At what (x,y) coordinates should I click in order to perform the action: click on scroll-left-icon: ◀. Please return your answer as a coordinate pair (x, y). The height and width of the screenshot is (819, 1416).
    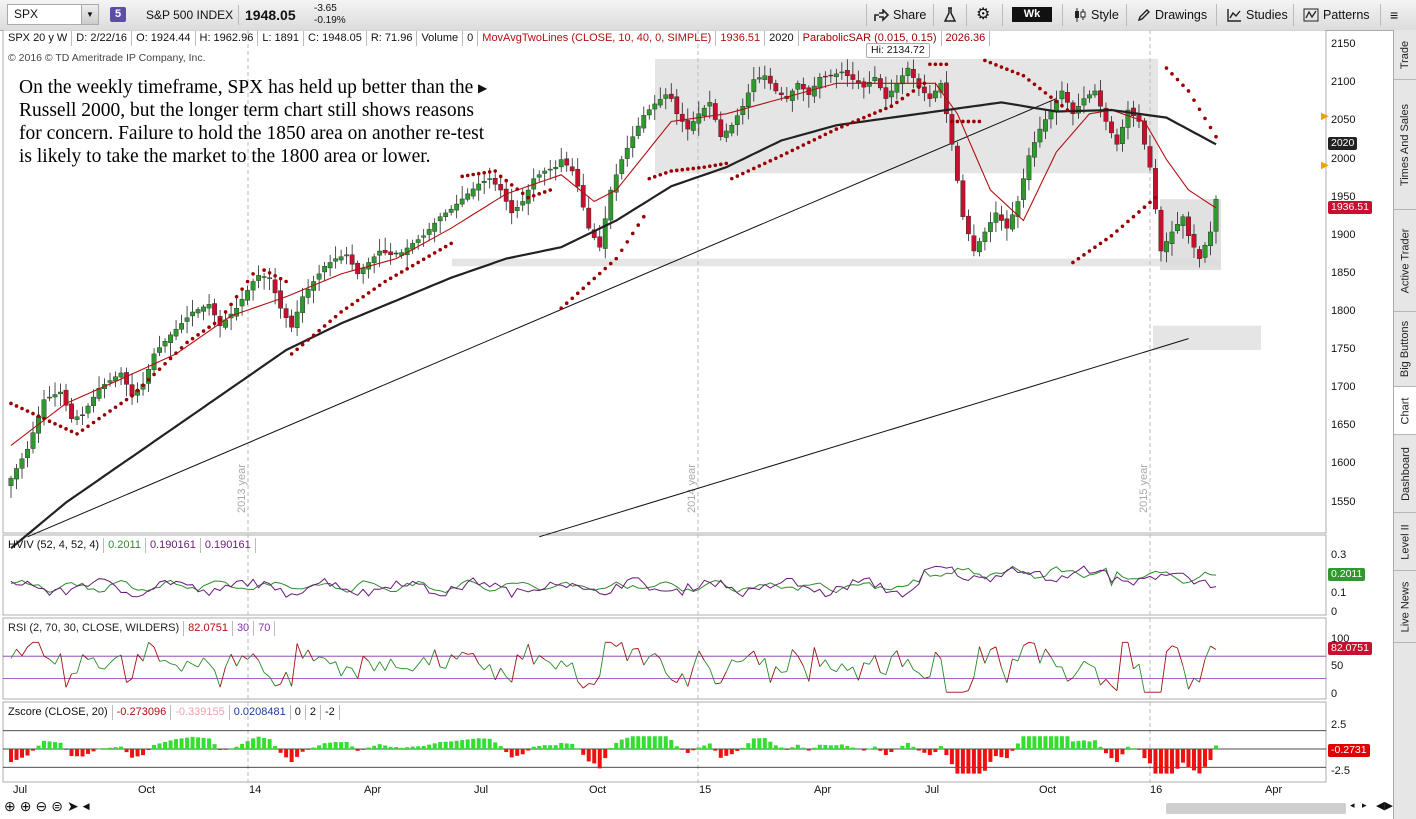
    Looking at the image, I should click on (86, 806).